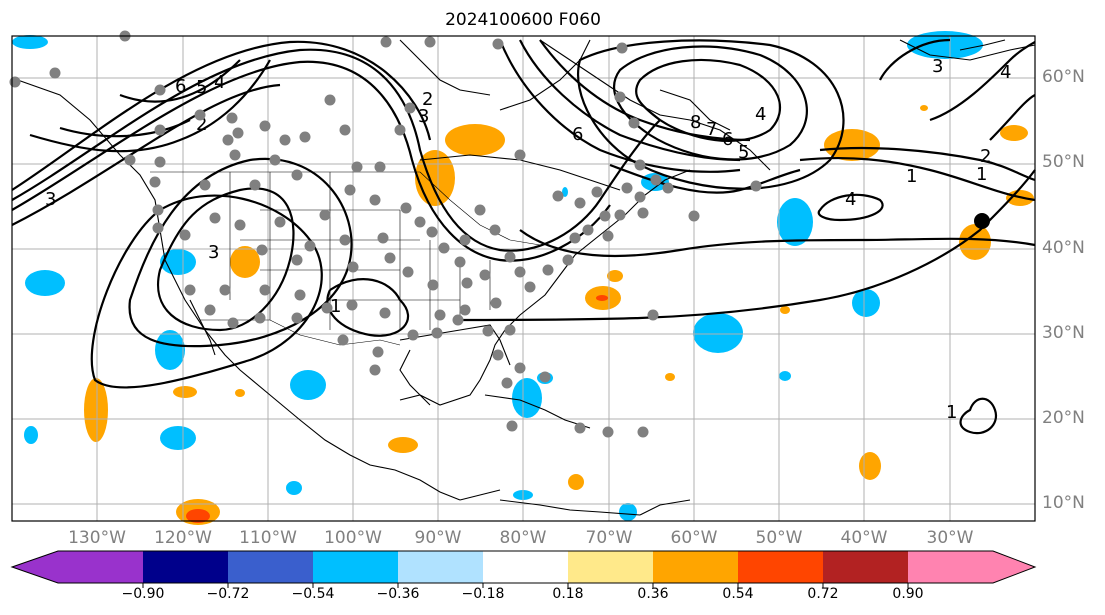 The width and height of the screenshot is (1105, 615). What do you see at coordinates (695, 122) in the screenshot?
I see `contour-label: 8` at bounding box center [695, 122].